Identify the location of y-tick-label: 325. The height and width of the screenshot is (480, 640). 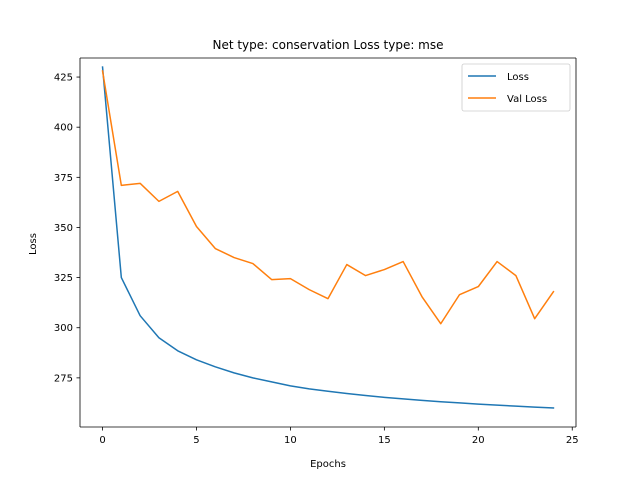
(63, 278).